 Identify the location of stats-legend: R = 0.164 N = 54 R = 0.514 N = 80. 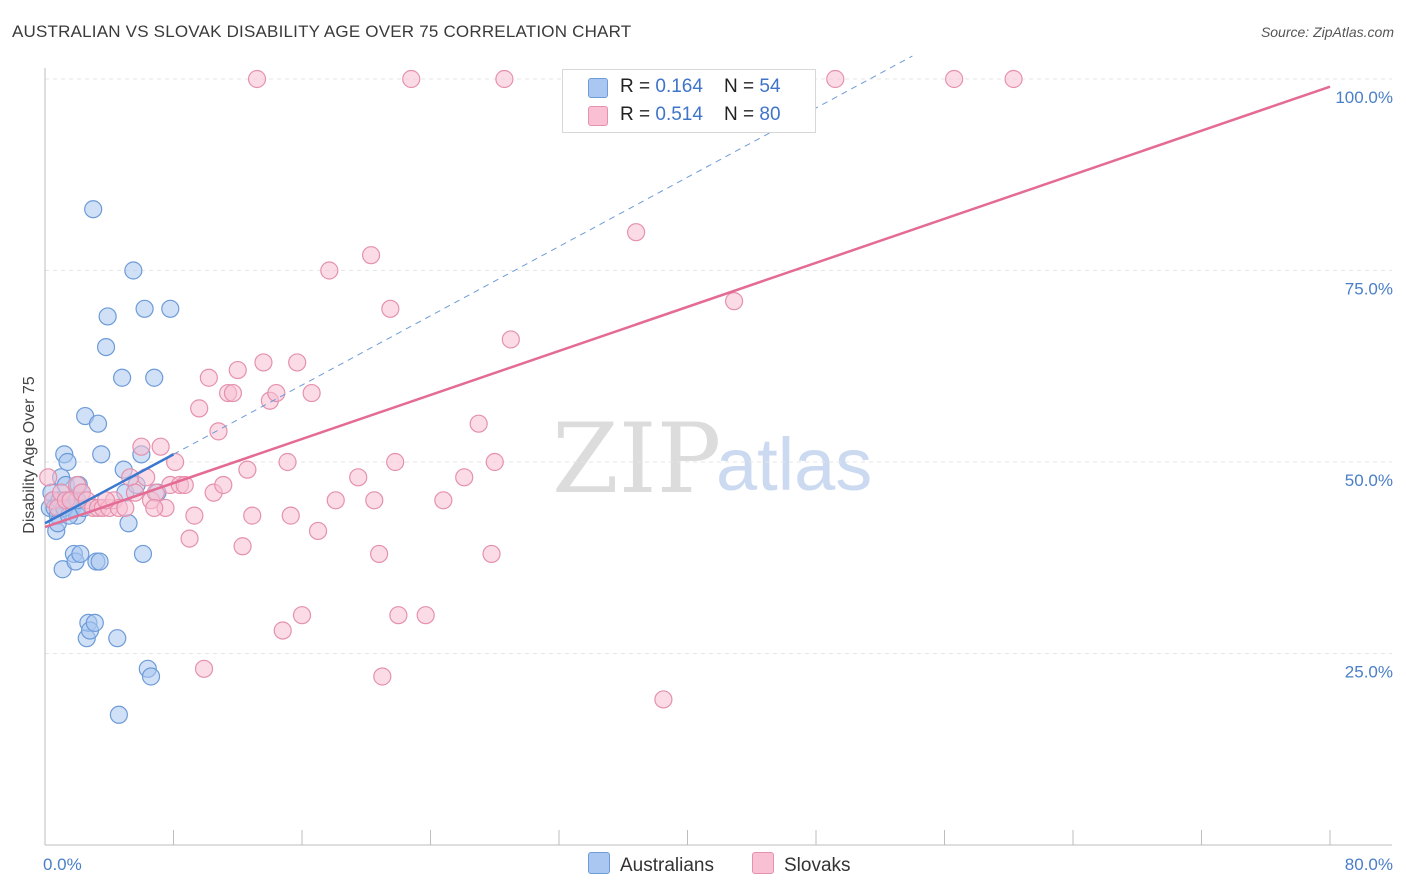
(689, 101).